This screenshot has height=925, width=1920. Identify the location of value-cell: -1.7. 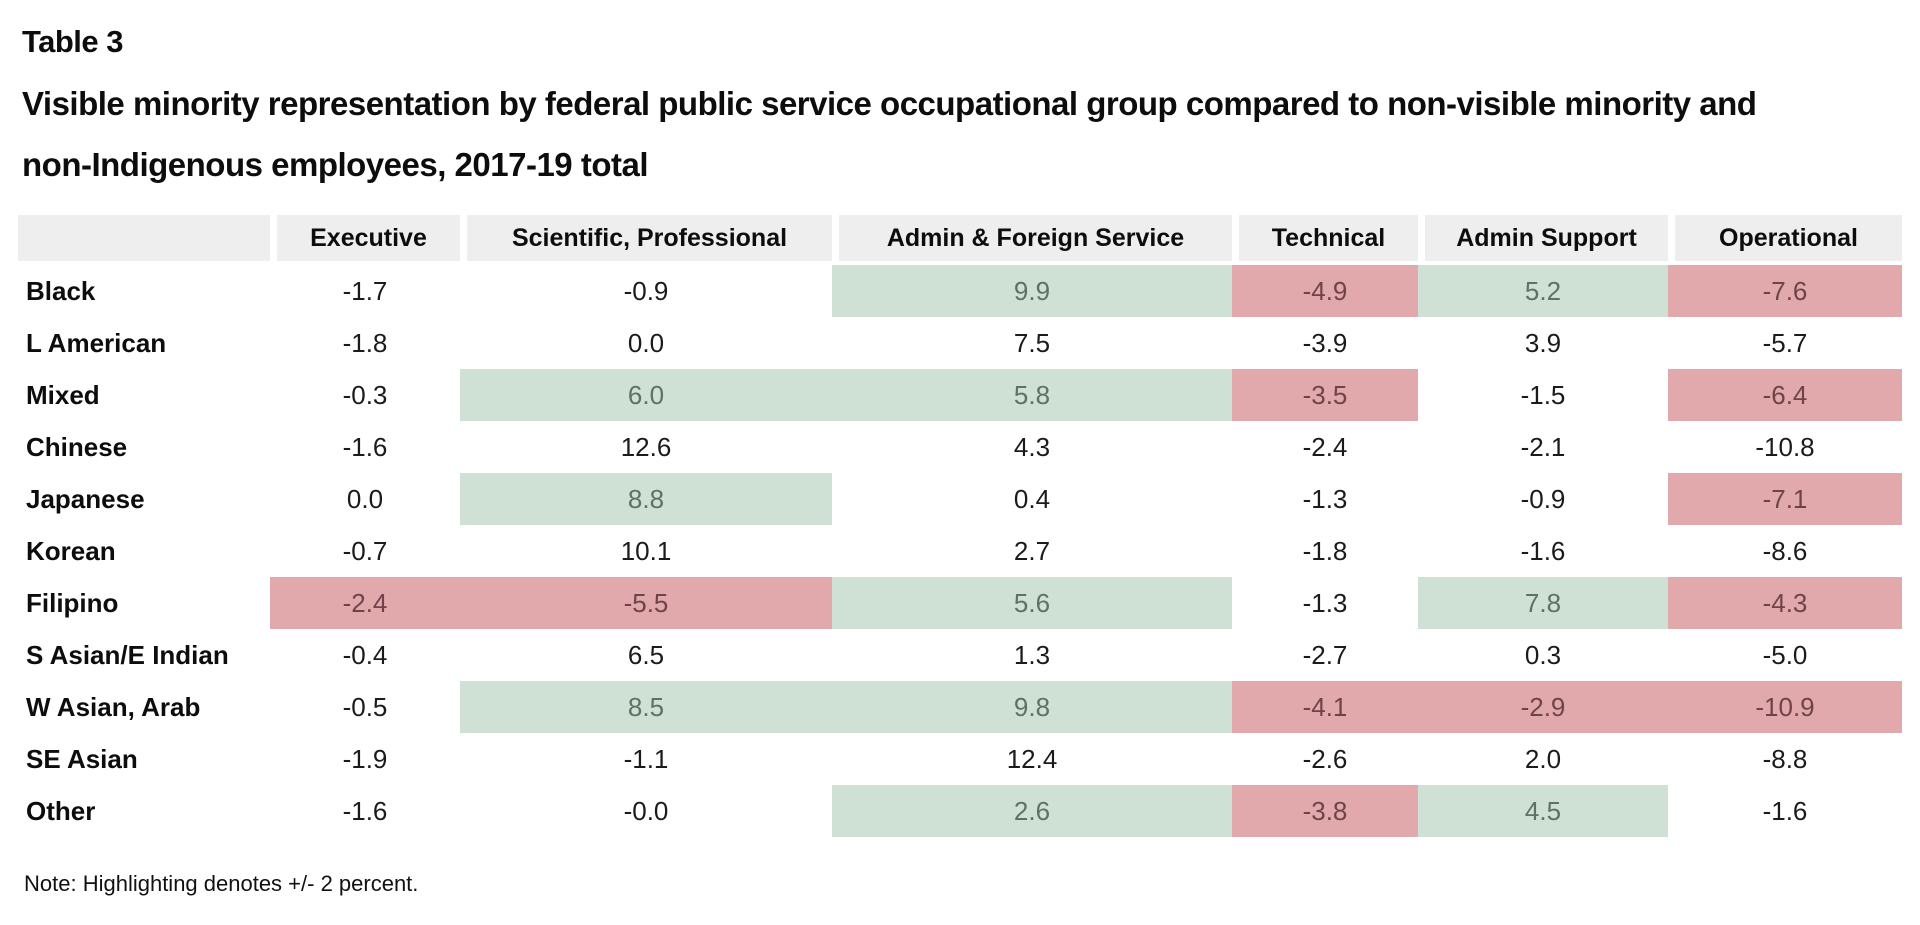
(365, 290).